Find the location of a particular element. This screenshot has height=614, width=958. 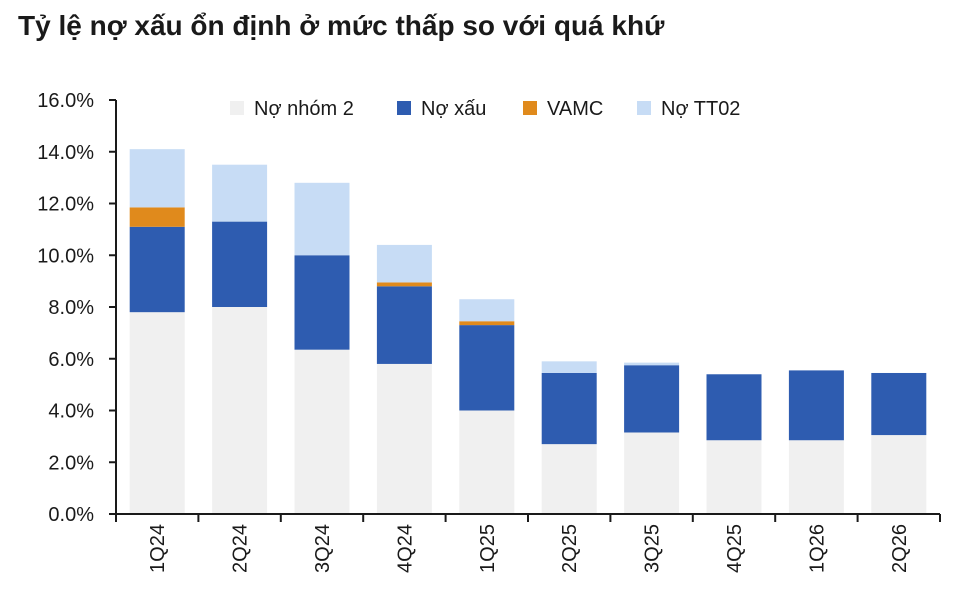

bar-vamc-1Q24 is located at coordinates (157, 217).